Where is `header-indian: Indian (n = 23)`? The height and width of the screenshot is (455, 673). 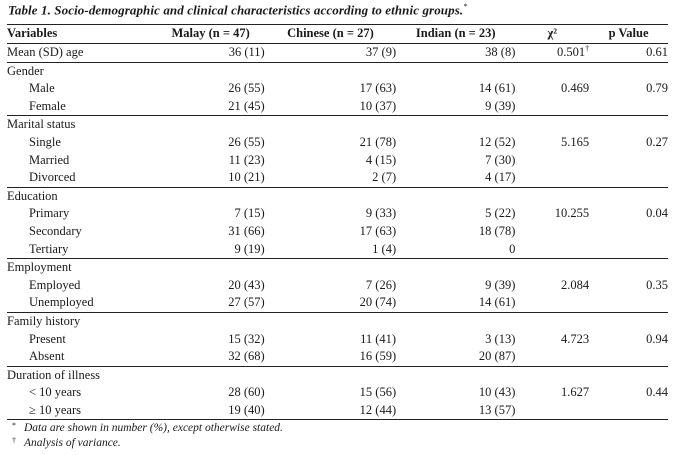
header-indian: Indian (n = 23) is located at coordinates (456, 34).